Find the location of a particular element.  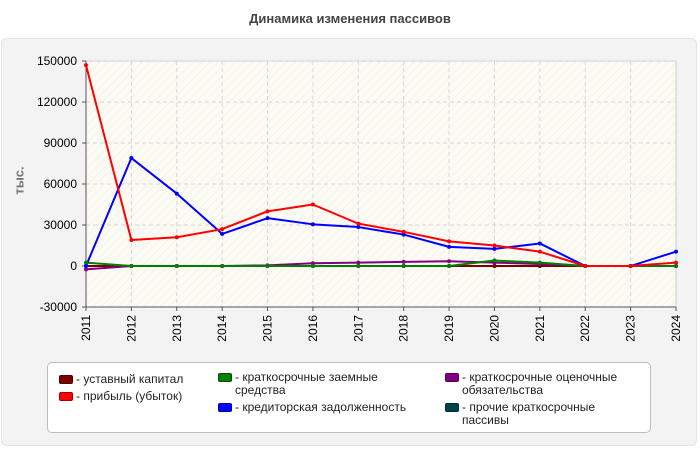

legend-item-kratkosrochnye-zaemnye: - краткосрочные заемные средства is located at coordinates (315, 384).